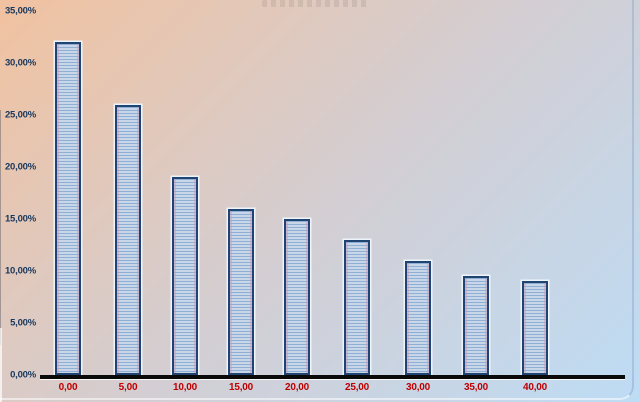 This screenshot has height=402, width=640. What do you see at coordinates (241, 387) in the screenshot?
I see `x-axis-tick-label: 15,00` at bounding box center [241, 387].